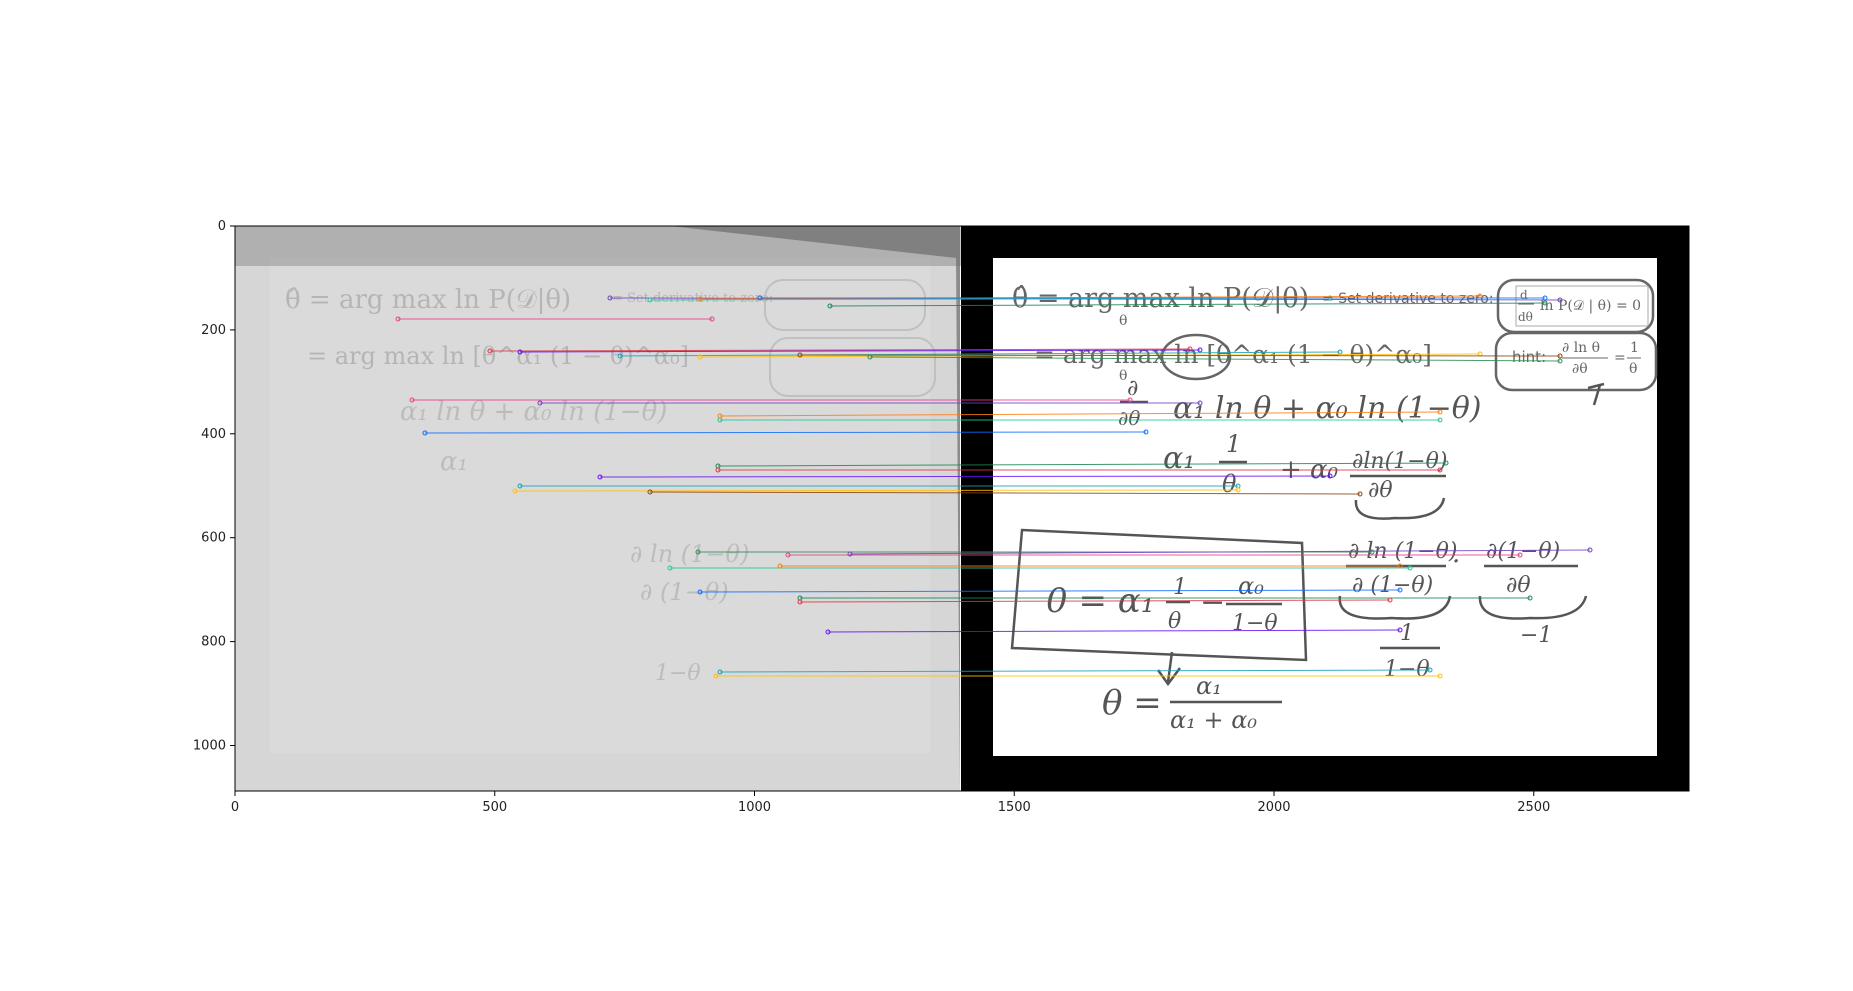 The height and width of the screenshot is (991, 1853). I want to click on x-axis-ticks: 0 500 1000 1500 2000 2500, so click(890, 803).